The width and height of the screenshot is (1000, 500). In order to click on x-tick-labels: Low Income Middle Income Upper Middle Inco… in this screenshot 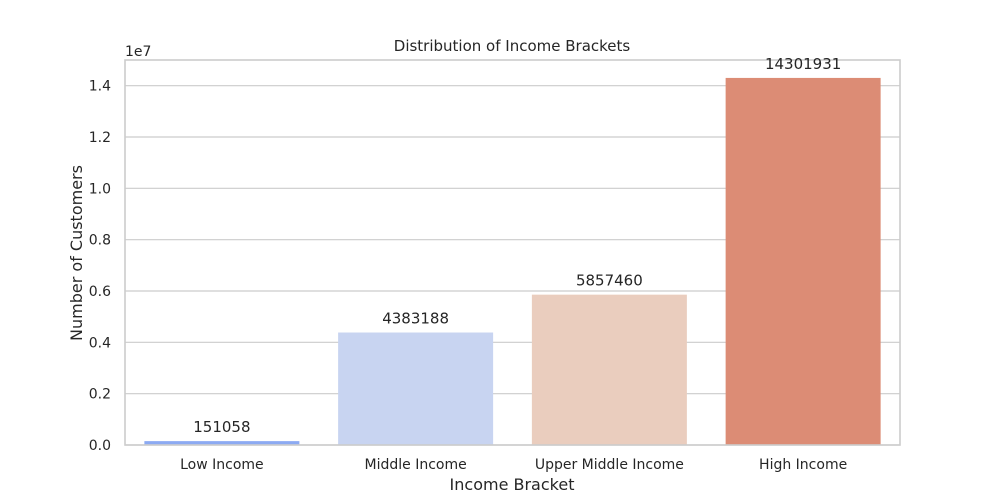, I will do `click(513, 465)`.